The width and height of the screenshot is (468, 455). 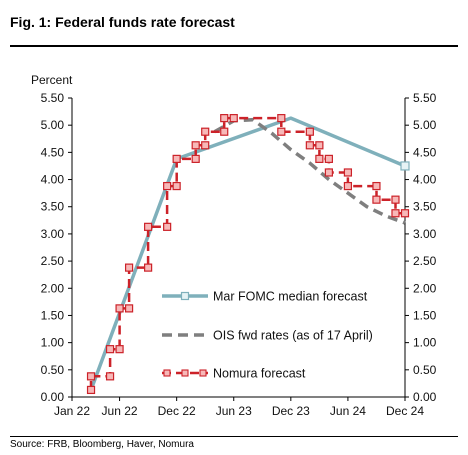 What do you see at coordinates (53, 152) in the screenshot?
I see `y-tick-label-left: 4.50` at bounding box center [53, 152].